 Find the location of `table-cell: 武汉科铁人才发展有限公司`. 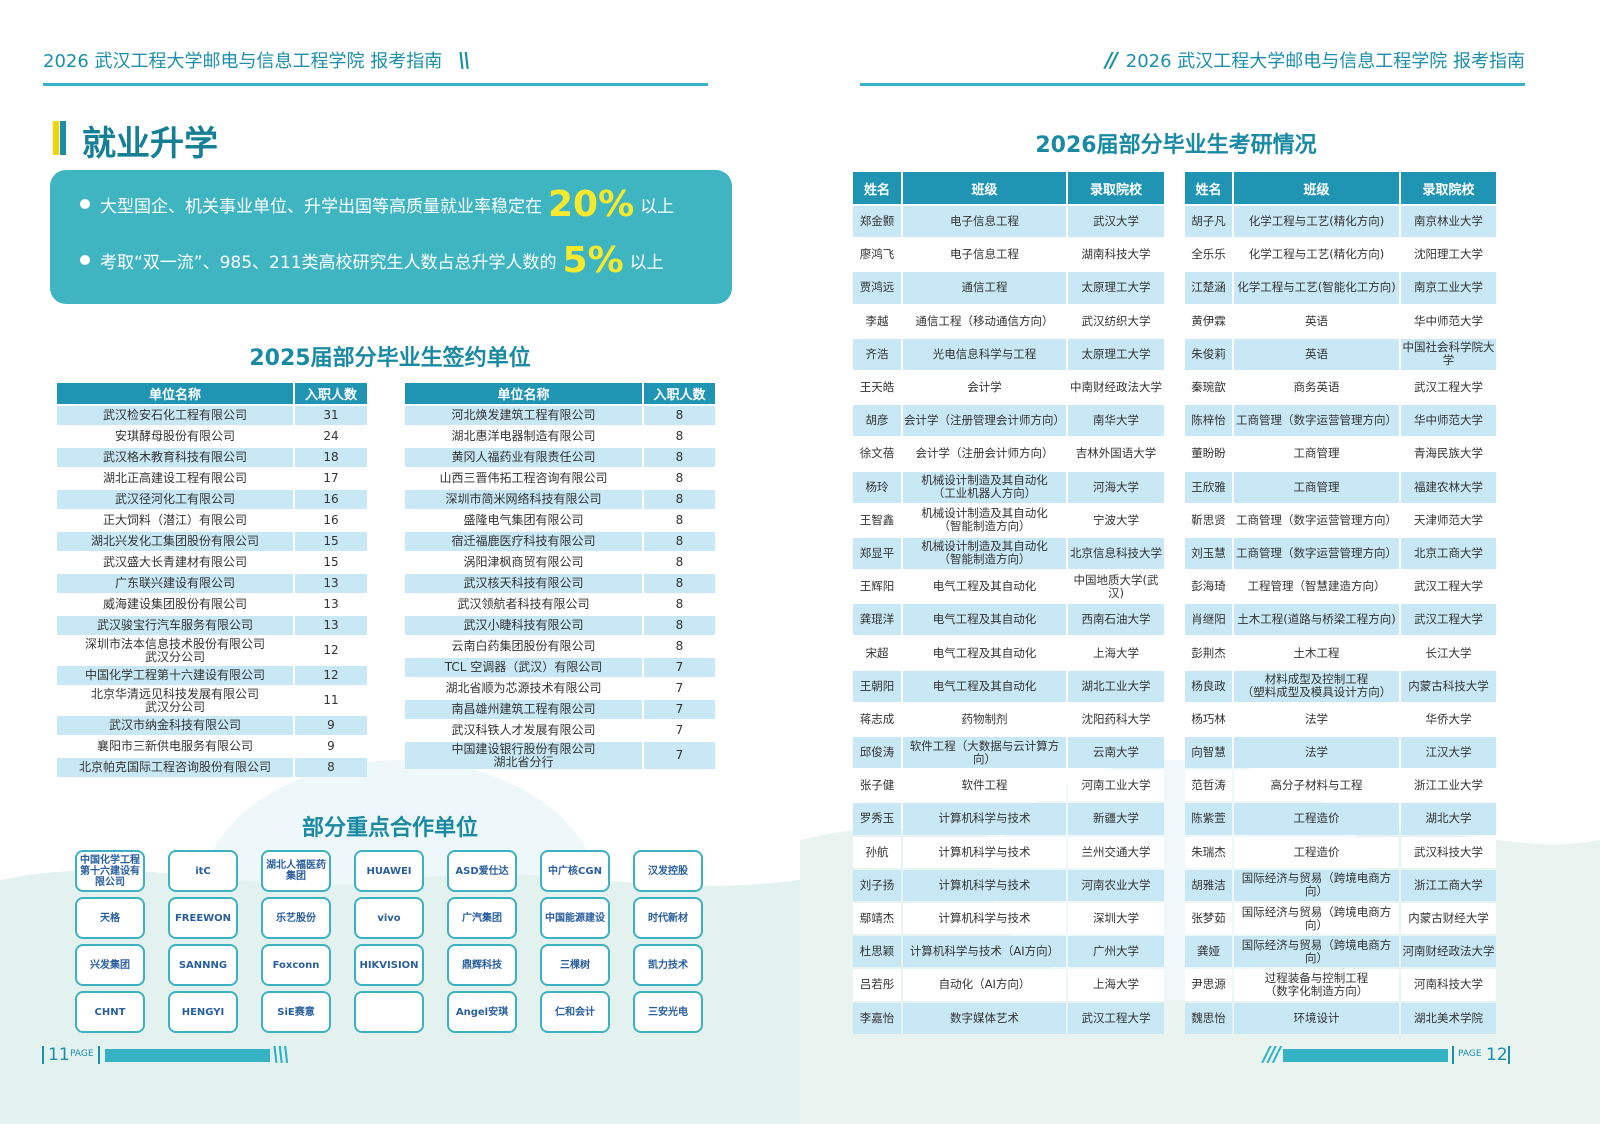

table-cell: 武汉科铁人才发展有限公司 is located at coordinates (523, 730).